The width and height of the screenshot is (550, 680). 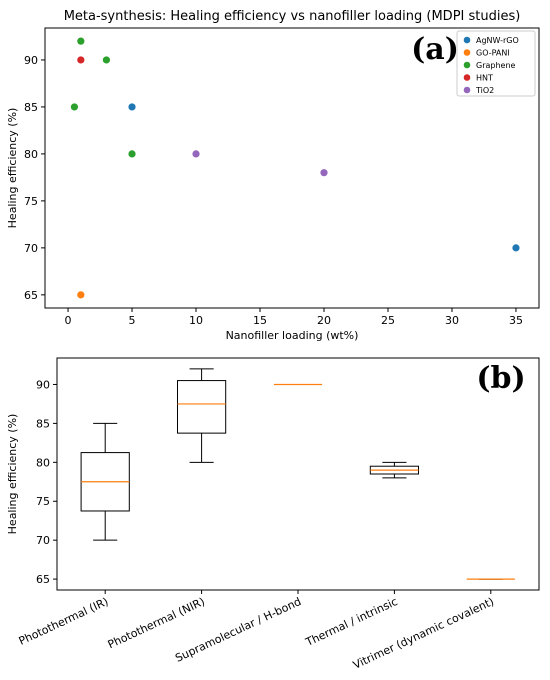 What do you see at coordinates (516, 320) in the screenshot?
I see `x-tick-label: 35` at bounding box center [516, 320].